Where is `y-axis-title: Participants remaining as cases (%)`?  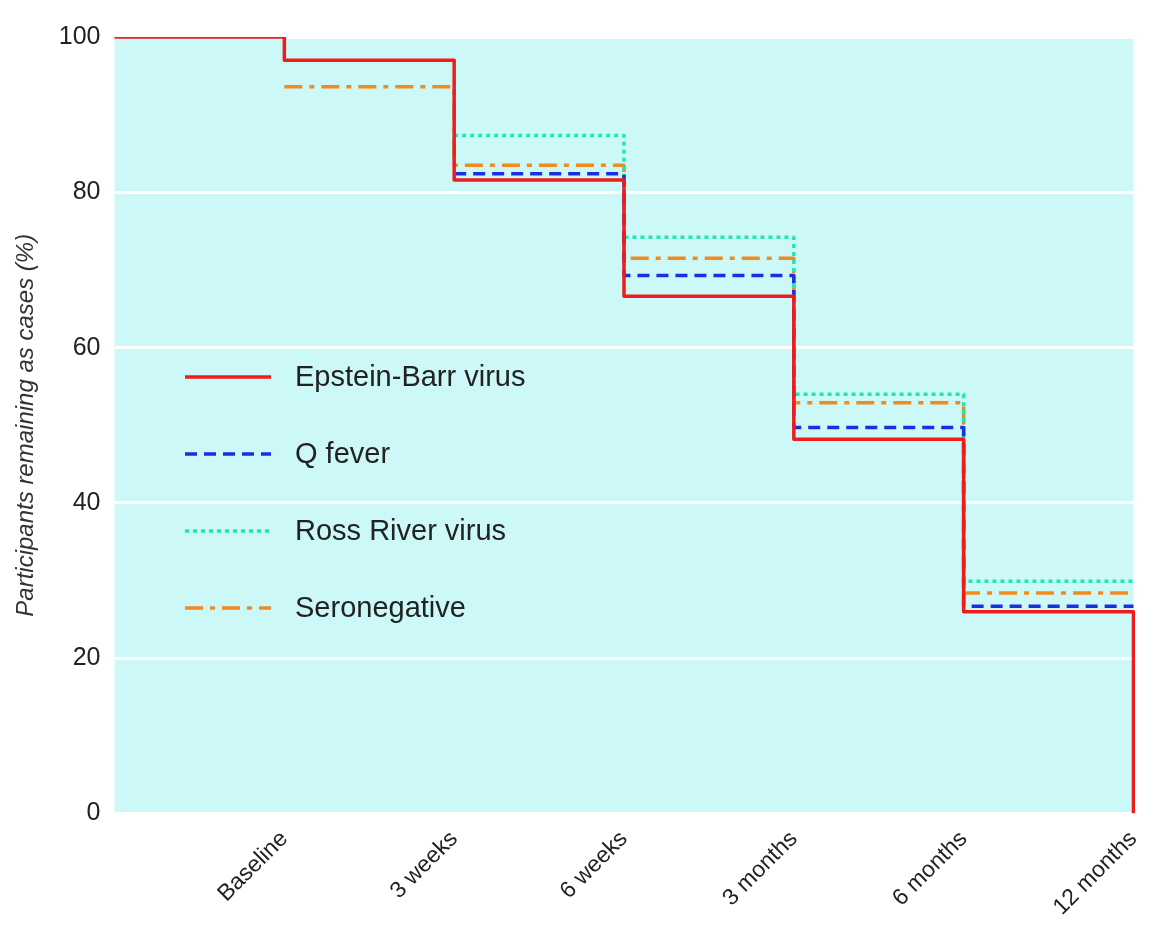
y-axis-title: Participants remaining as cases (%) is located at coordinates (25, 425).